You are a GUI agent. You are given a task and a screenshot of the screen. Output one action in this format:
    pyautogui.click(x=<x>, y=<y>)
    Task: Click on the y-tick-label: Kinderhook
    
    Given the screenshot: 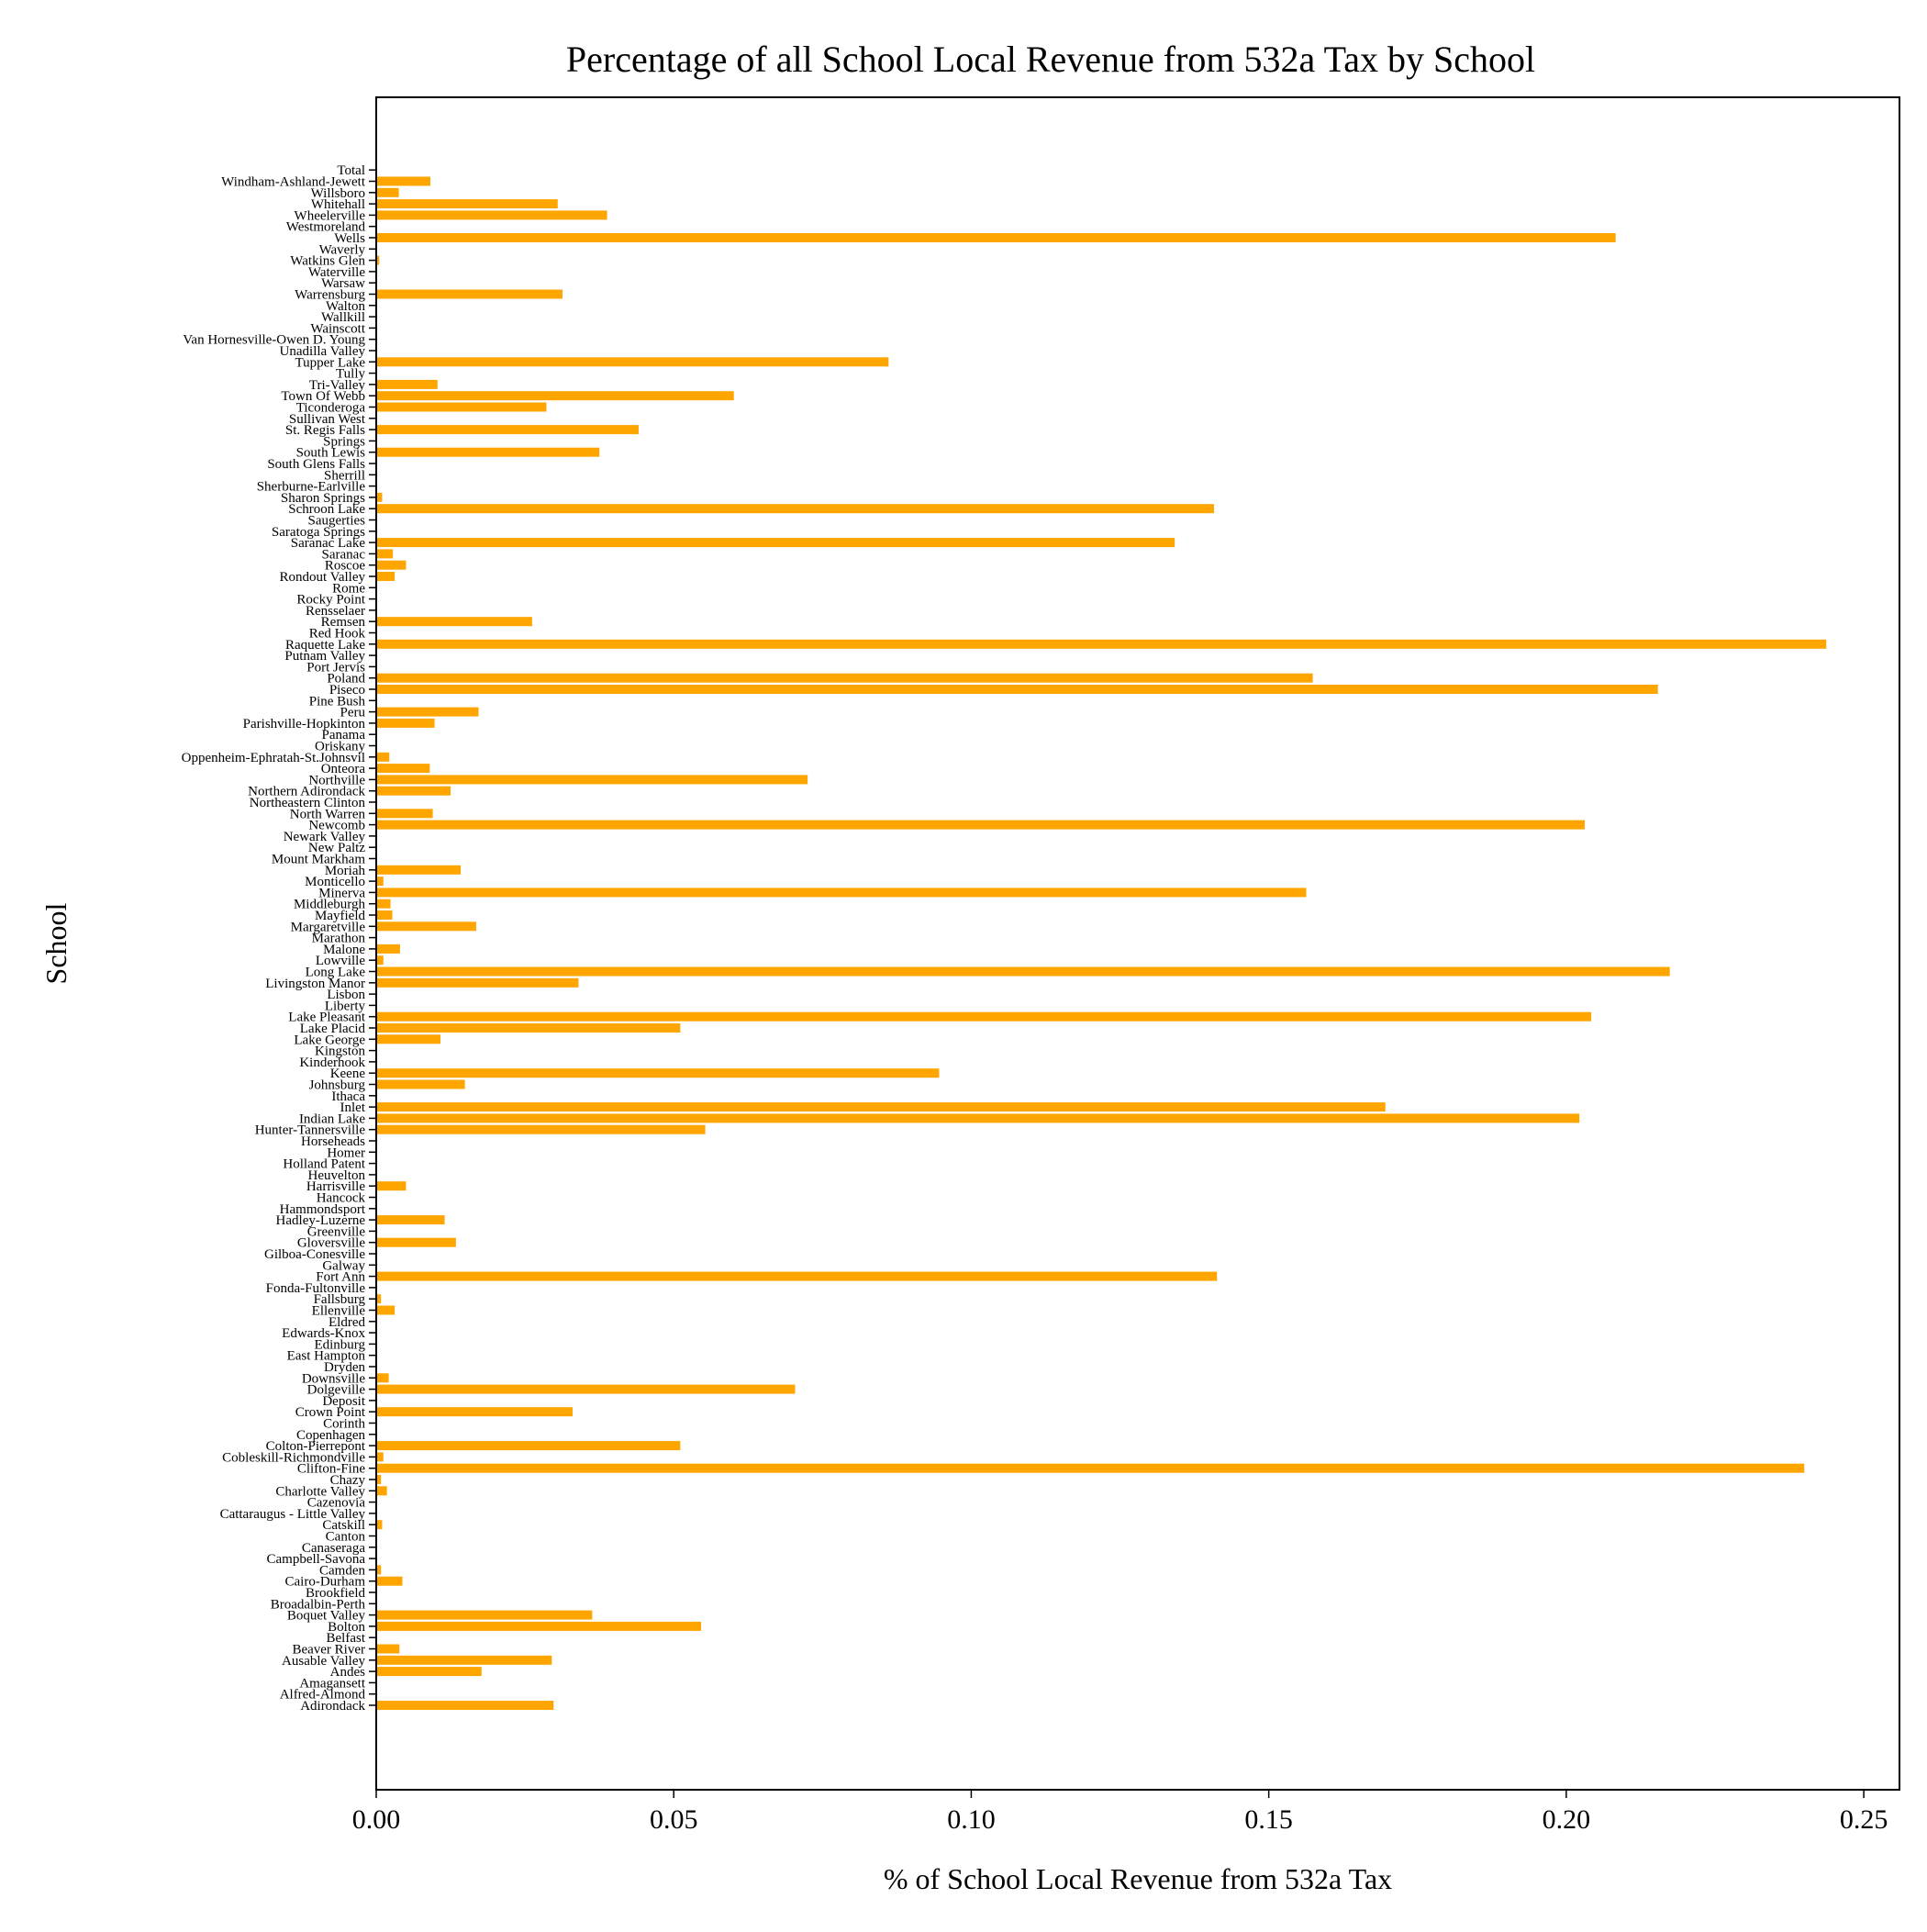 What is the action you would take?
    pyautogui.click(x=332, y=1062)
    